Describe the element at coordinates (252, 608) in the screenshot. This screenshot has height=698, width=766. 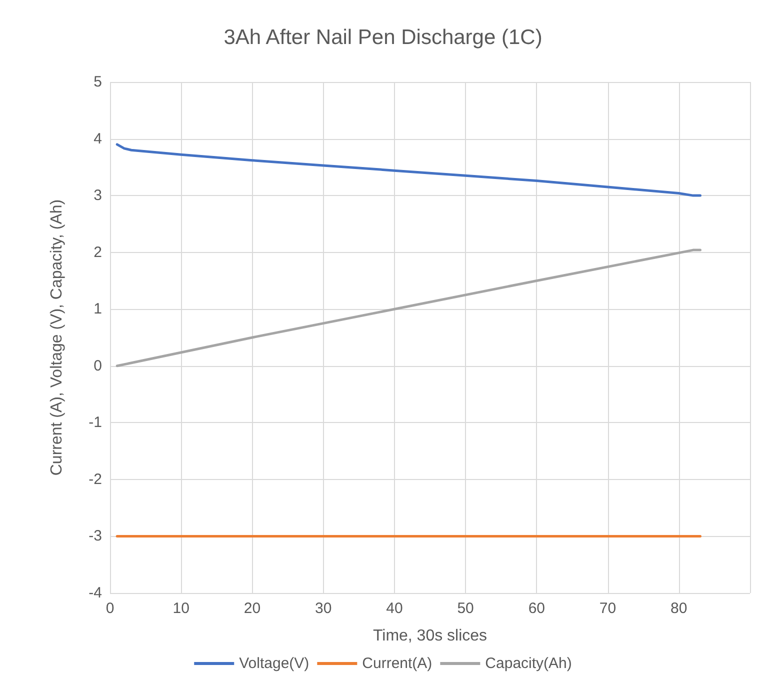
I see `x-tick-label: 20` at that location.